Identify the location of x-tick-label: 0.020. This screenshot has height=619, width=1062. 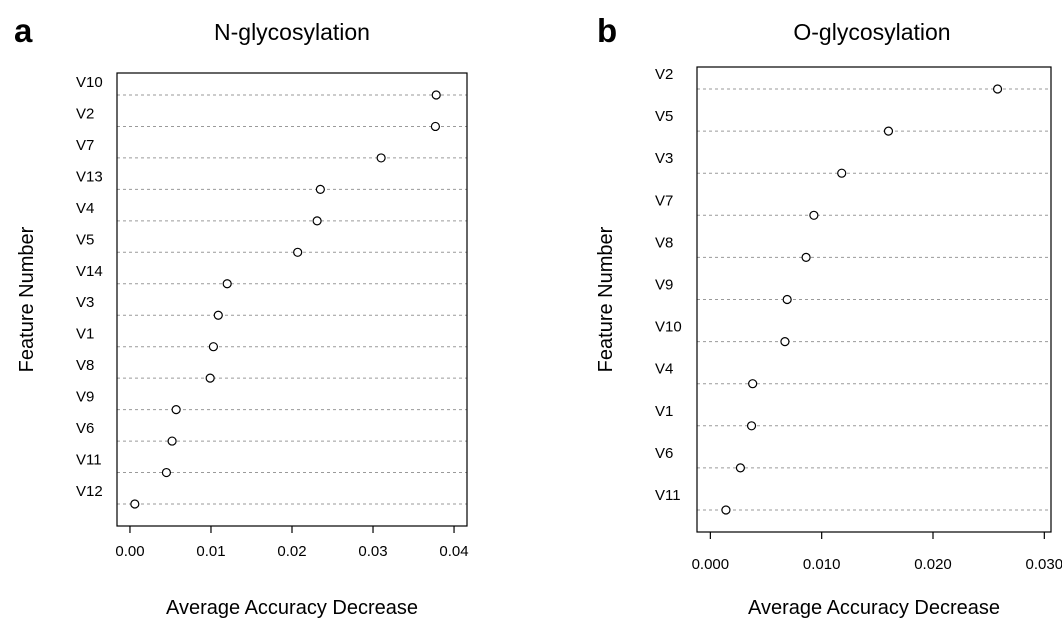
(933, 564).